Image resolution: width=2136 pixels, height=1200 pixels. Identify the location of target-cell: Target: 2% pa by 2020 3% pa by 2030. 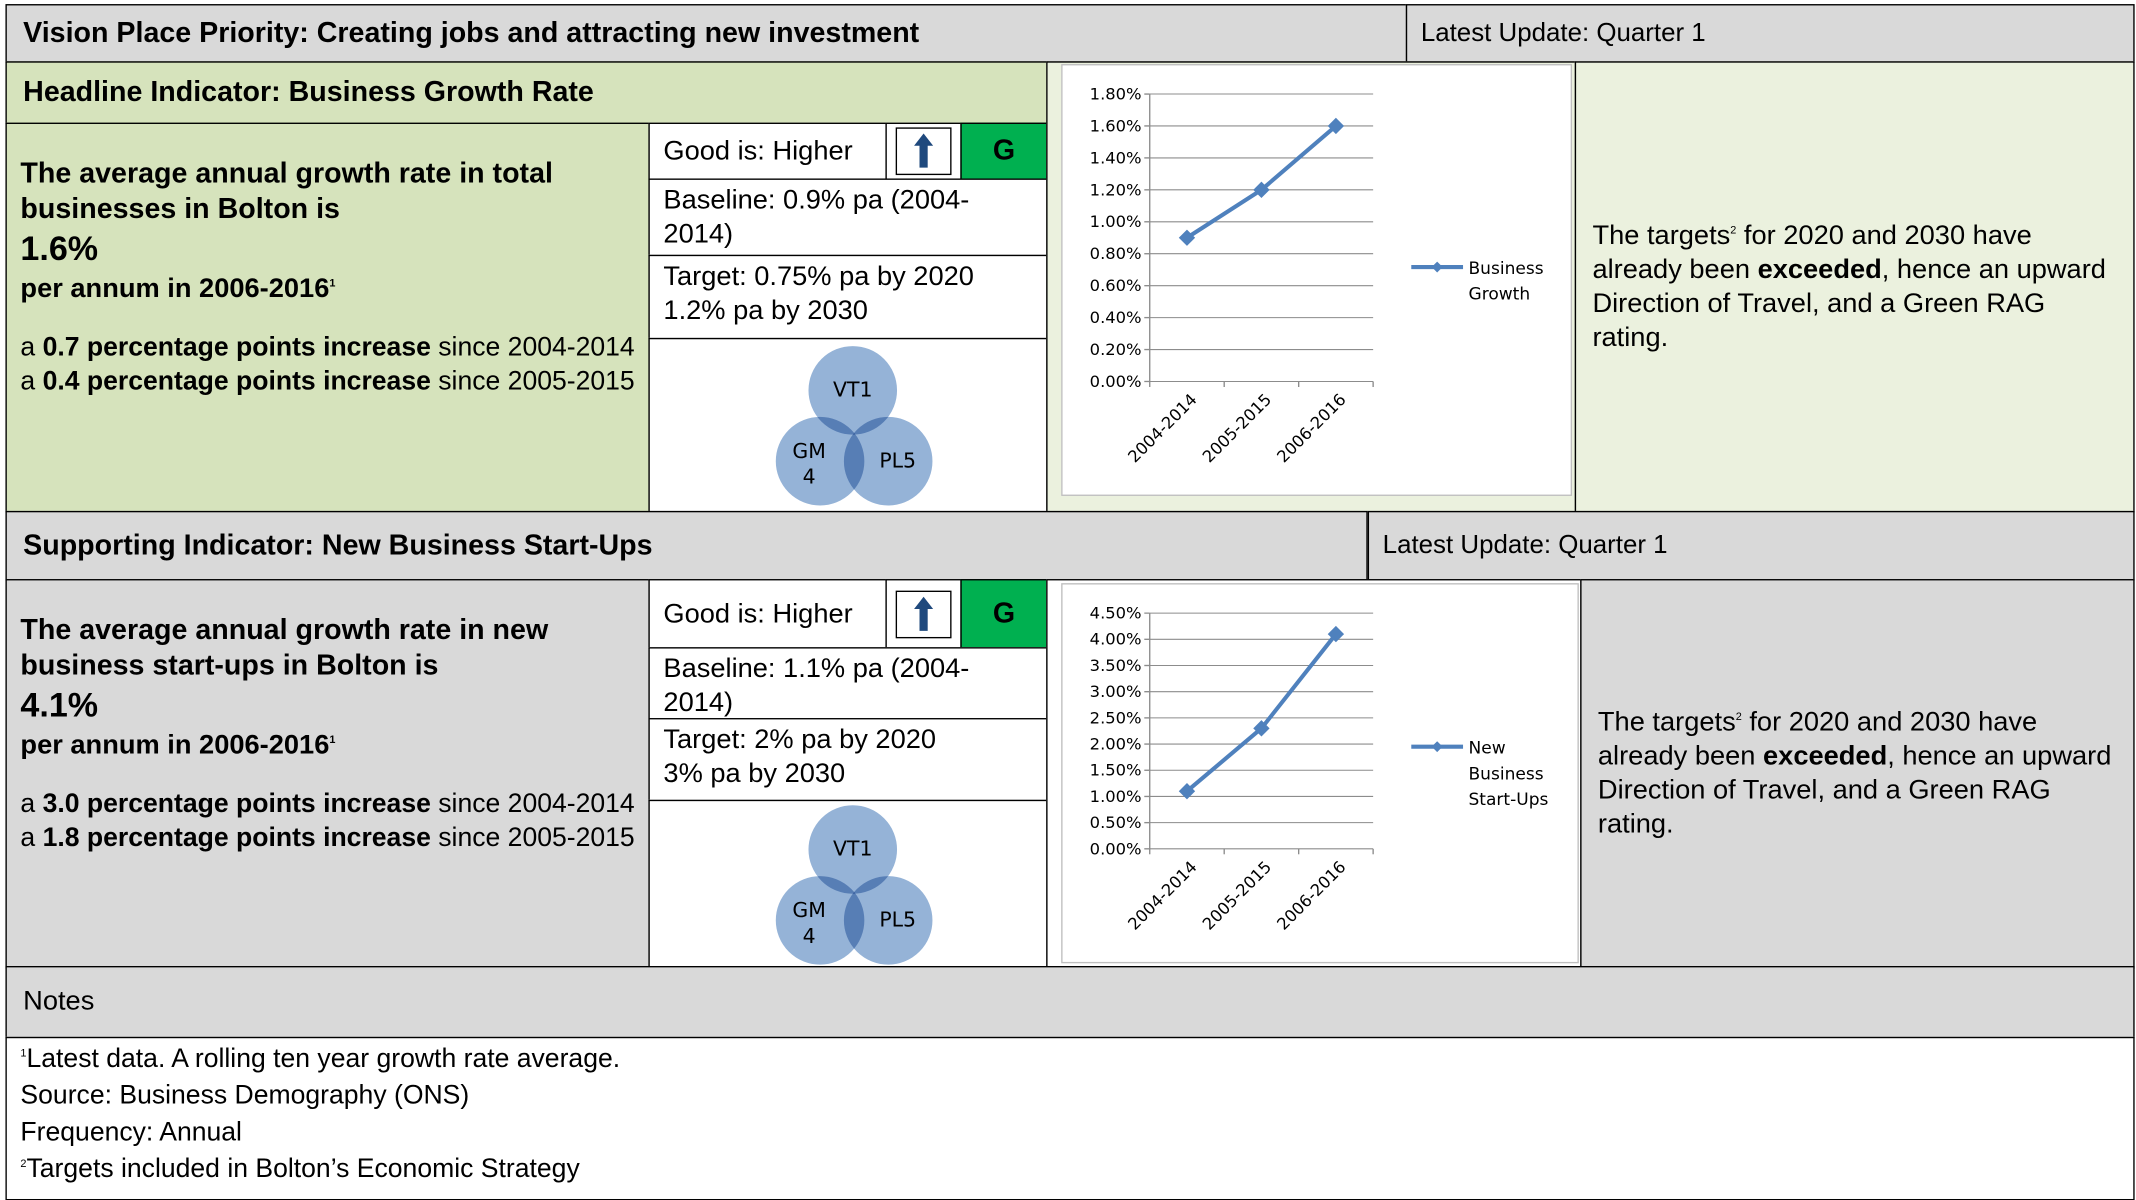
(848, 760).